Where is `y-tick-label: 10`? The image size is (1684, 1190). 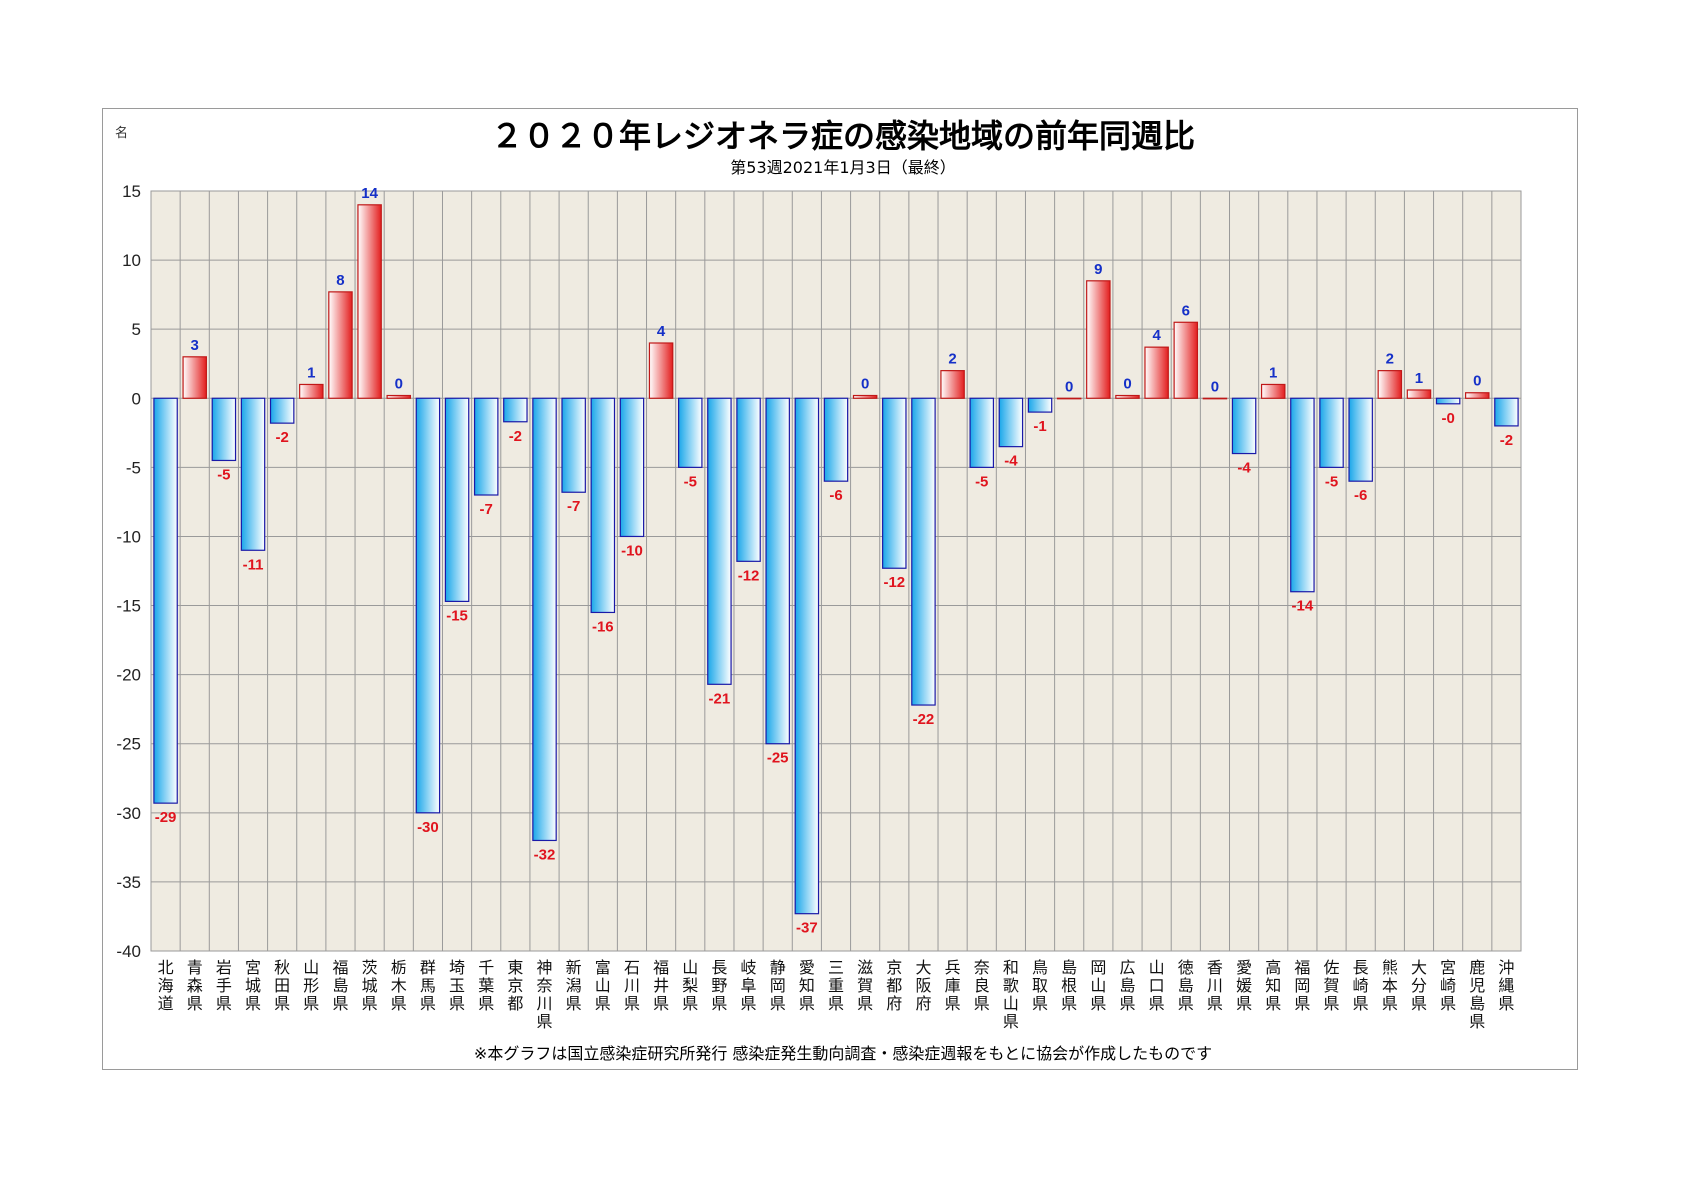
y-tick-label: 10 is located at coordinates (131, 260).